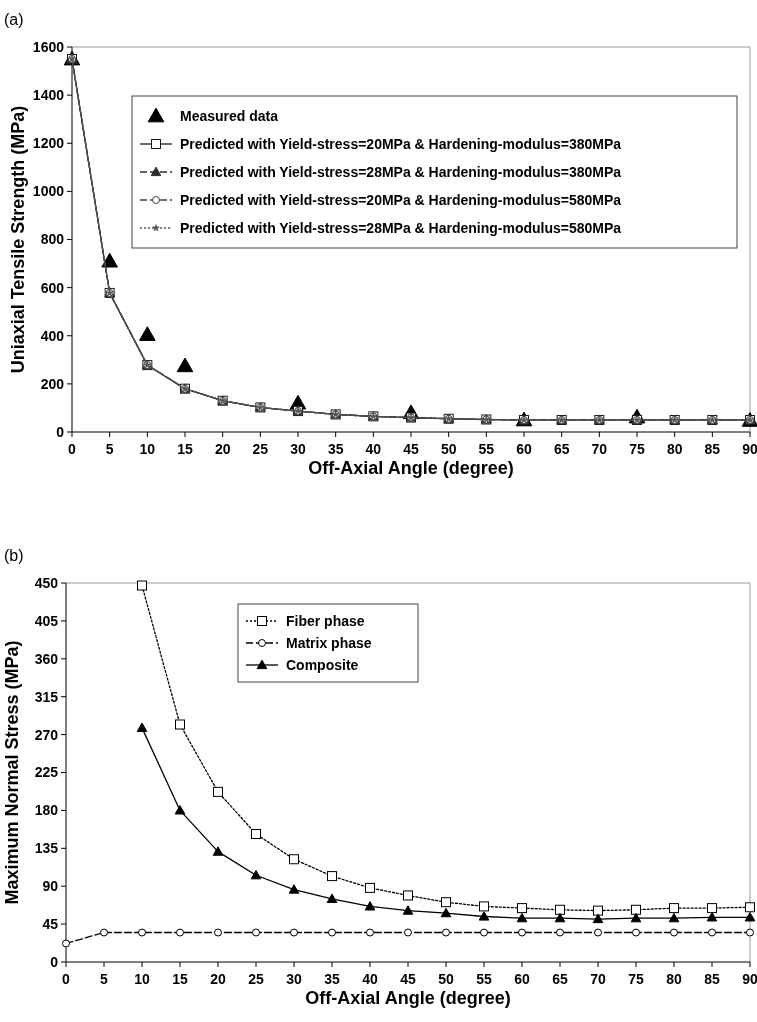 This screenshot has height=1022, width=757. I want to click on legend-label: Measured data, so click(229, 115).